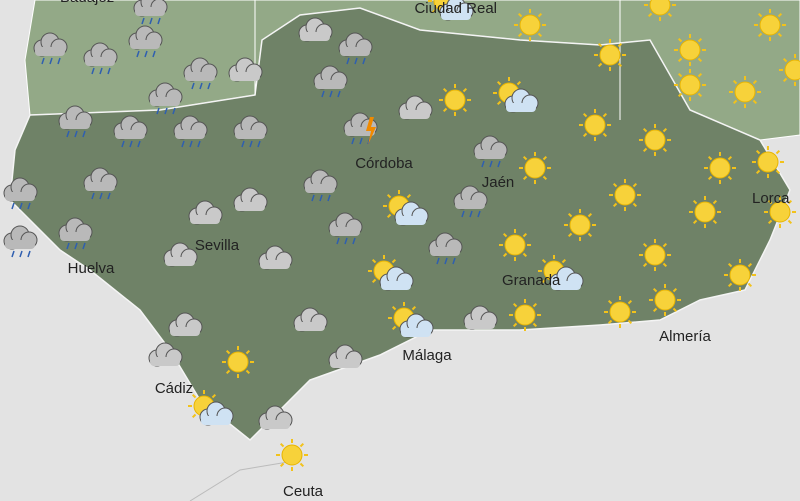 The image size is (800, 501). I want to click on city-label: Ciudad Real, so click(455, 8).